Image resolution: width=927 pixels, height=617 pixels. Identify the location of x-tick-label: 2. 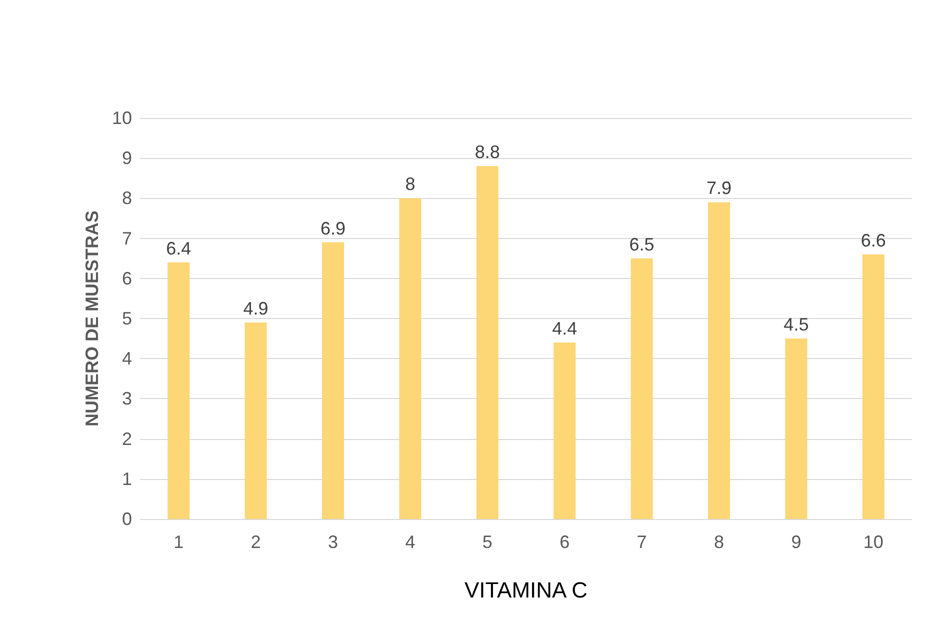
(255, 542).